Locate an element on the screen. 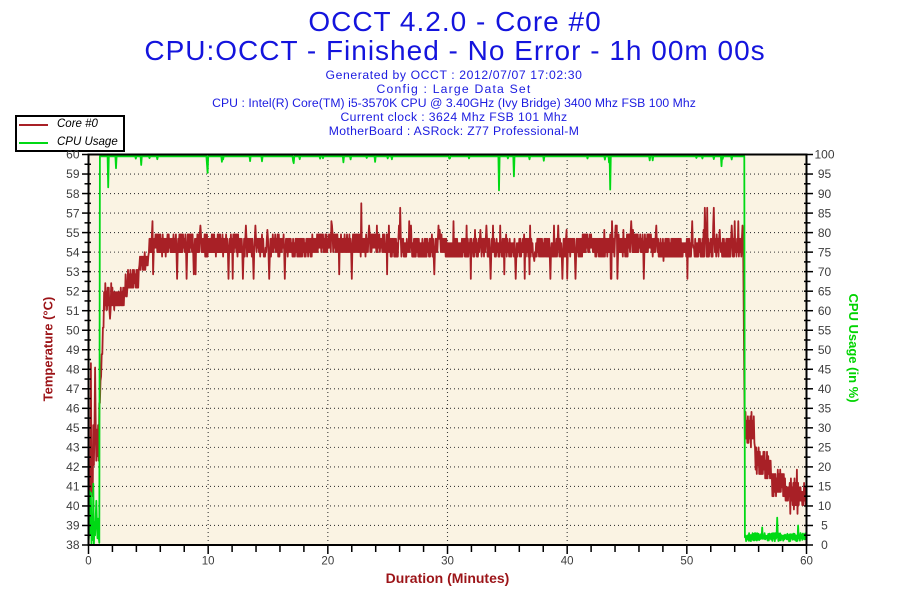  svg-text: 85 is located at coordinates (825, 213).